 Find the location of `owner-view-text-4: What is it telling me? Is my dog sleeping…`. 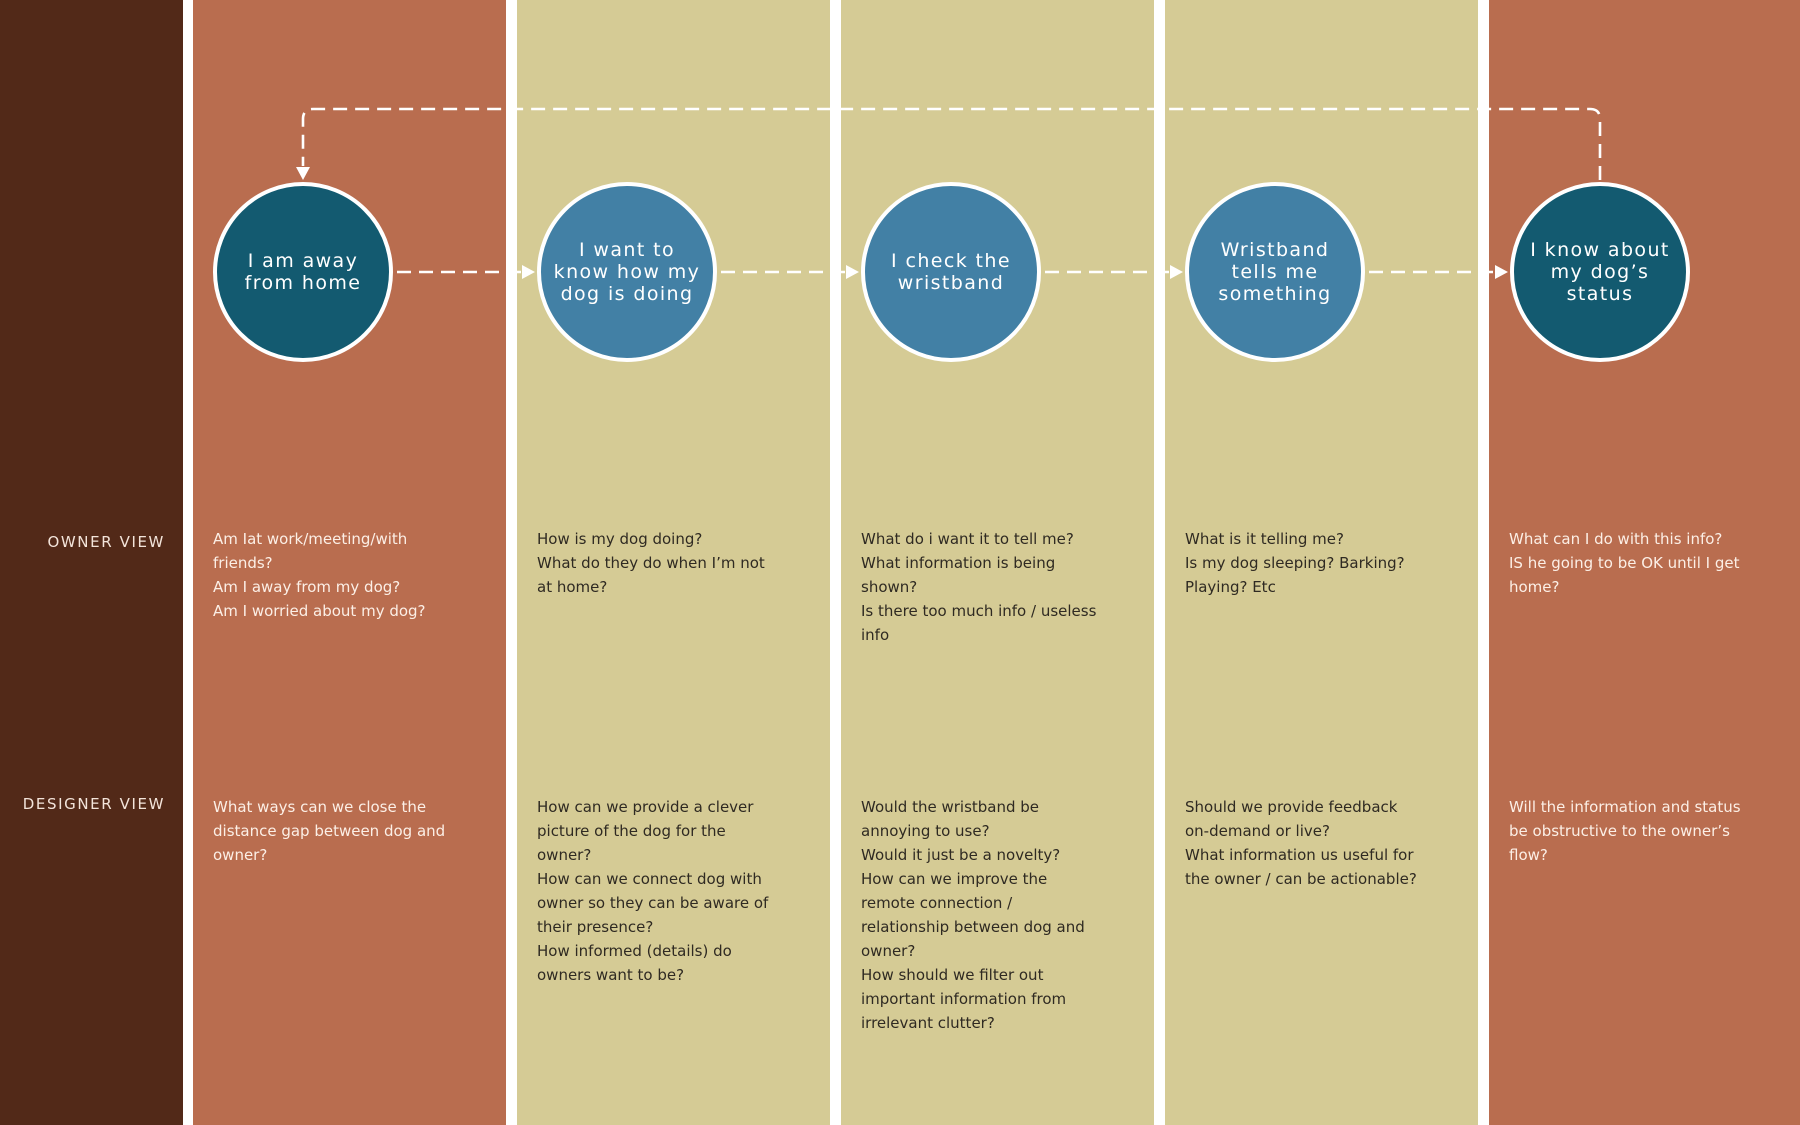

owner-view-text-4: What is it telling me? Is my dog sleeping… is located at coordinates (1324, 563).